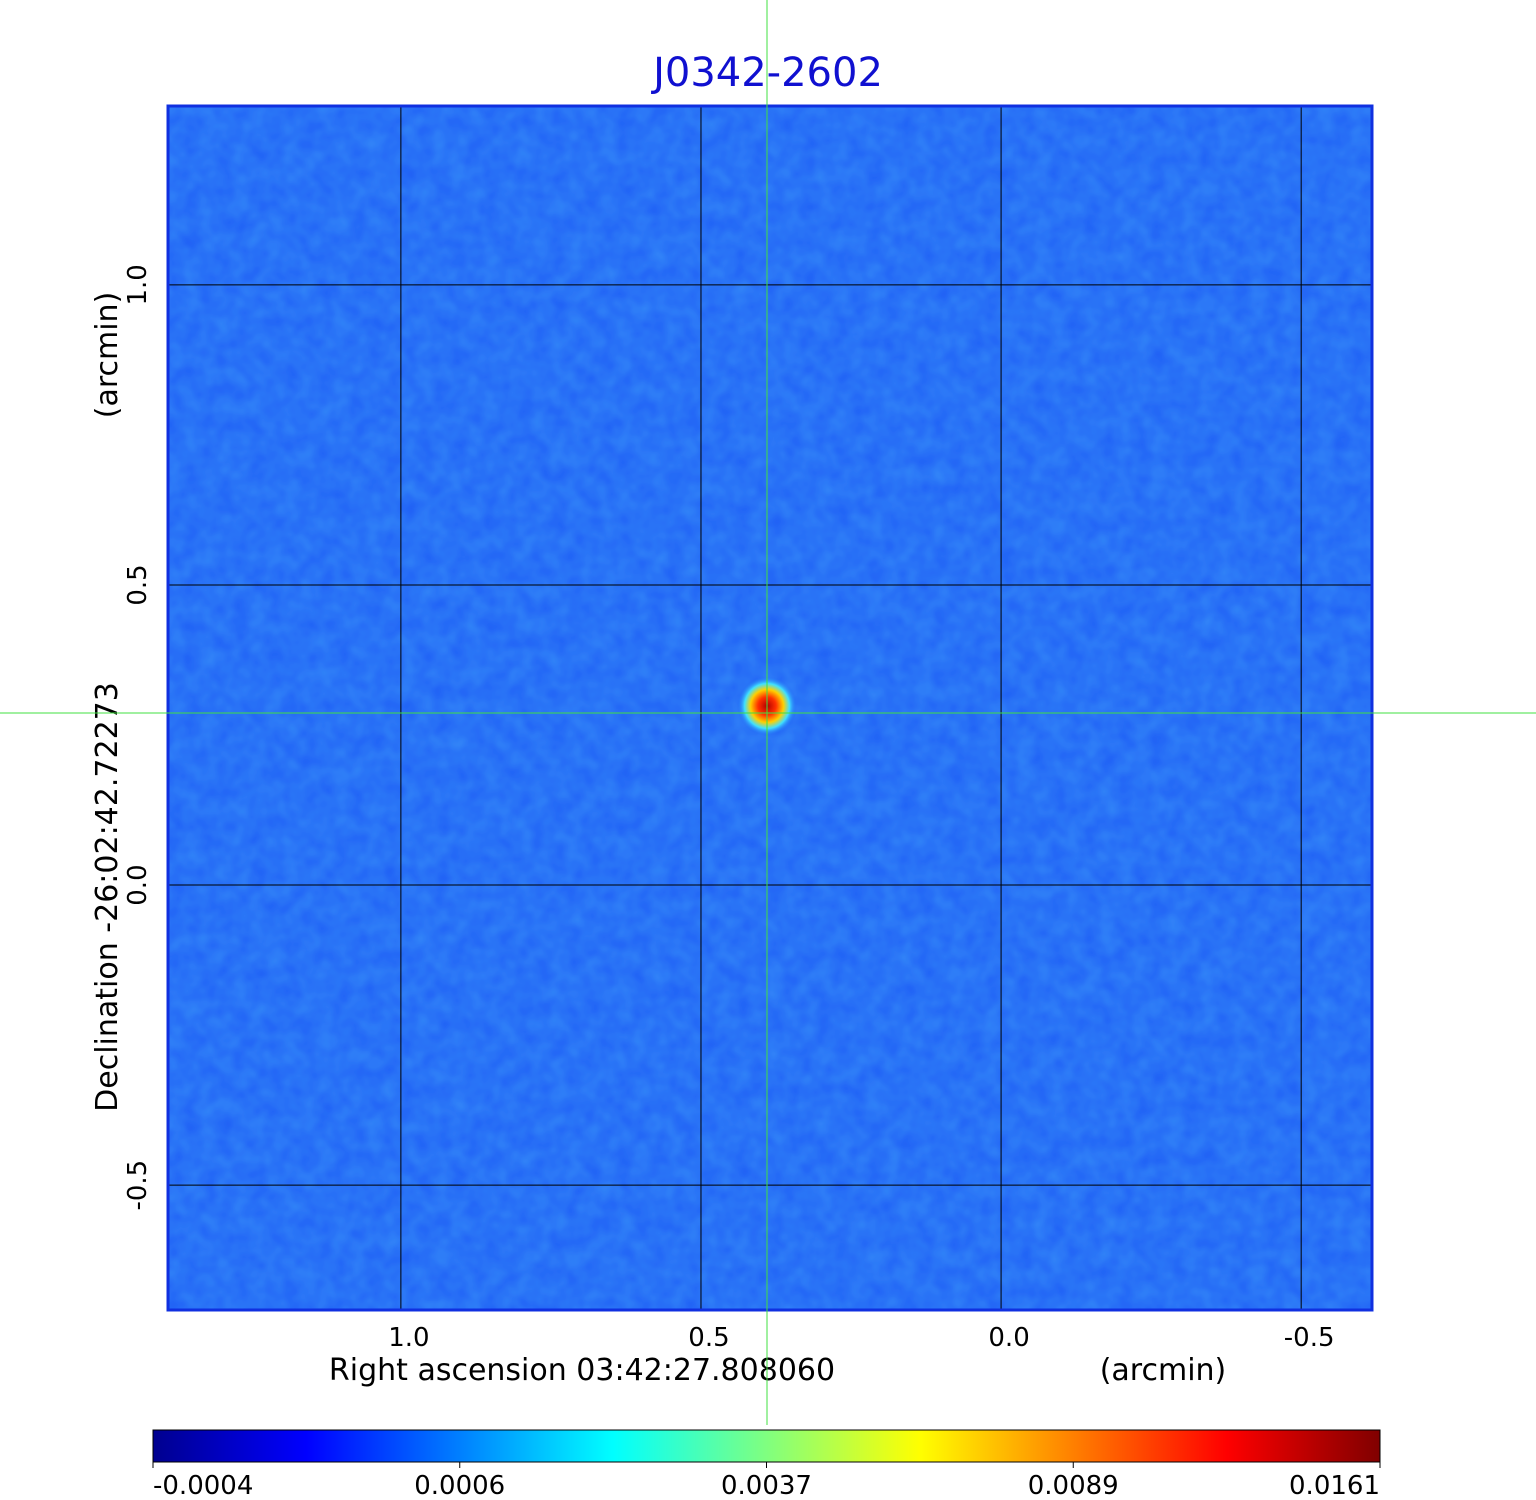 The image size is (1536, 1500). Describe the element at coordinates (138, 584) in the screenshot. I see `y-tick-label: 0.5` at that location.